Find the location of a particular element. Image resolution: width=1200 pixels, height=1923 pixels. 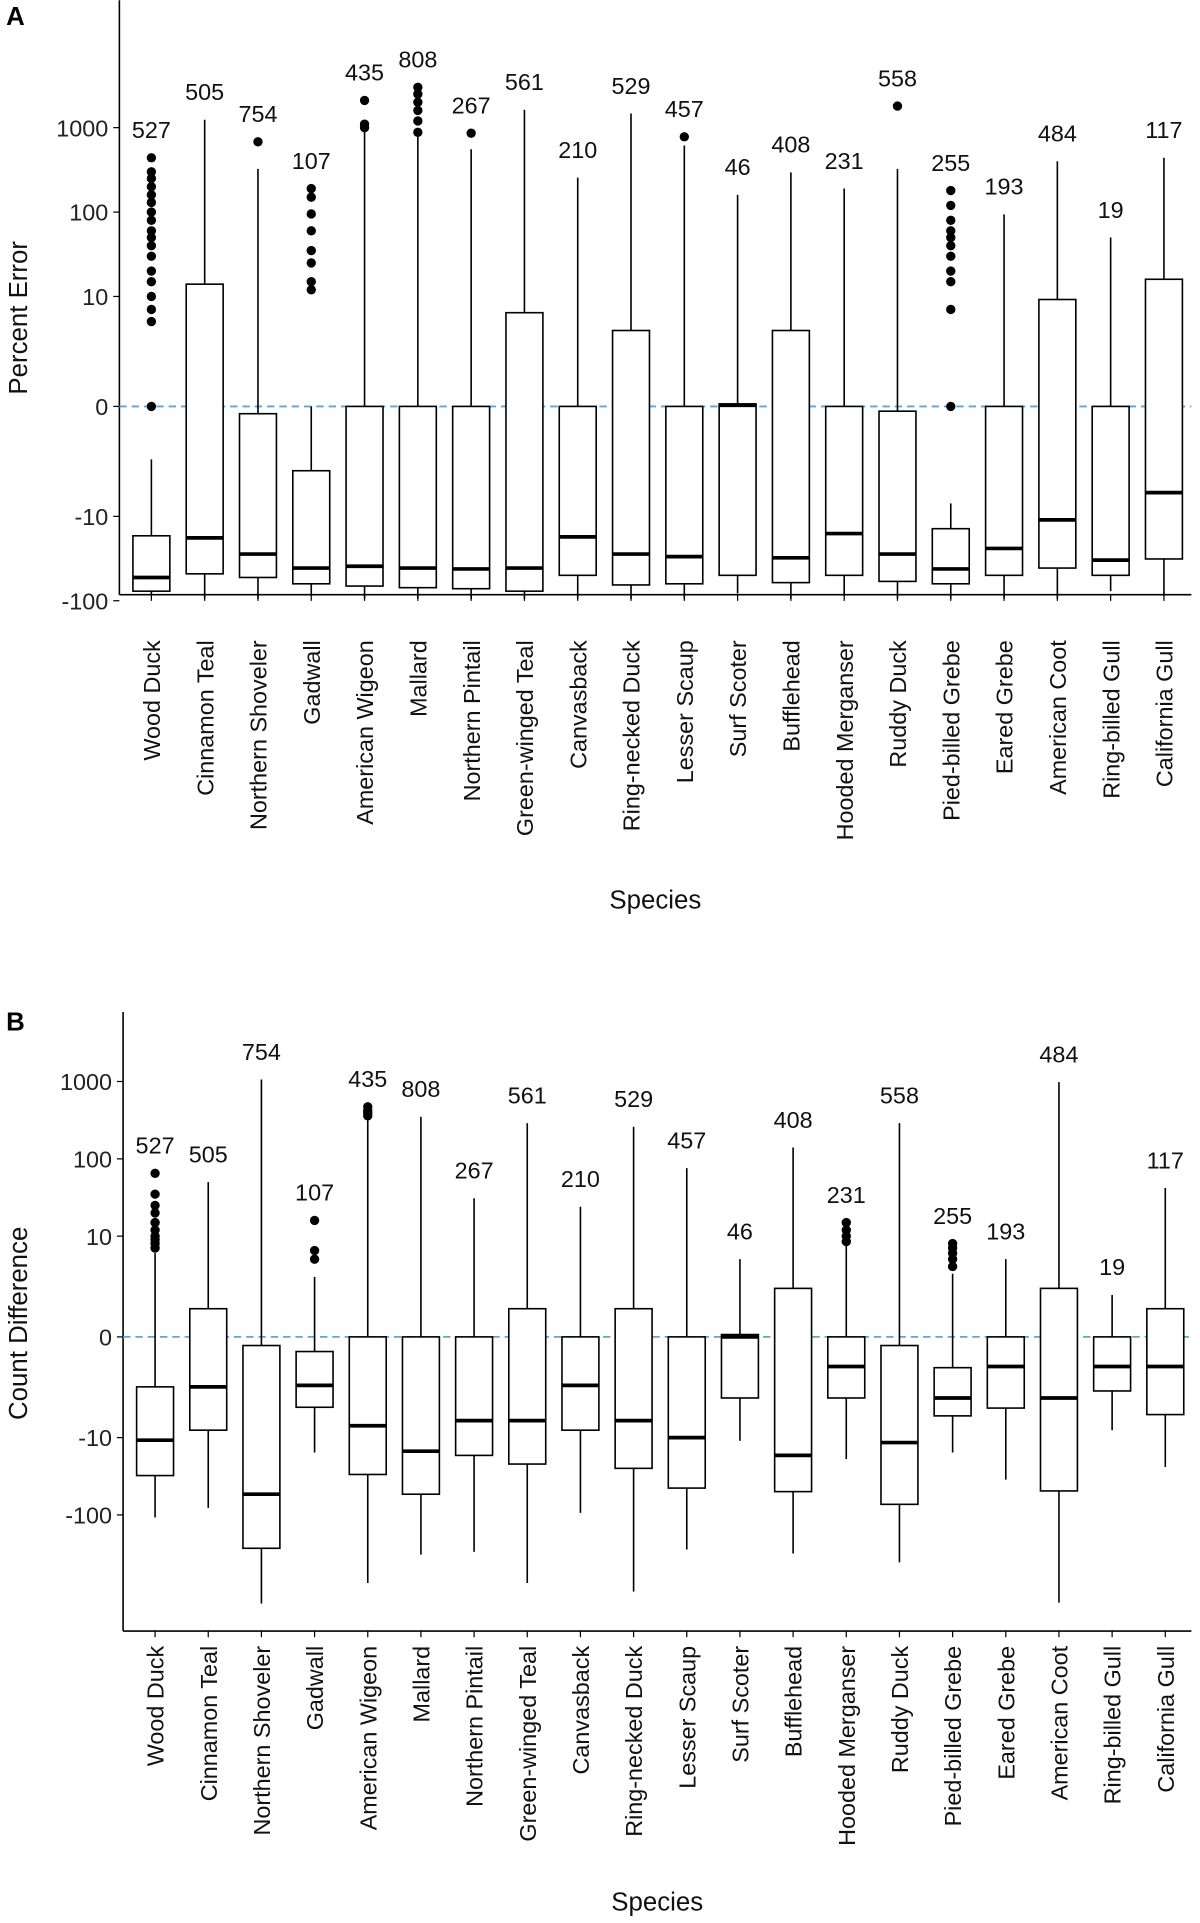

x-tick-label: American Wigeon is located at coordinates (368, 1738).